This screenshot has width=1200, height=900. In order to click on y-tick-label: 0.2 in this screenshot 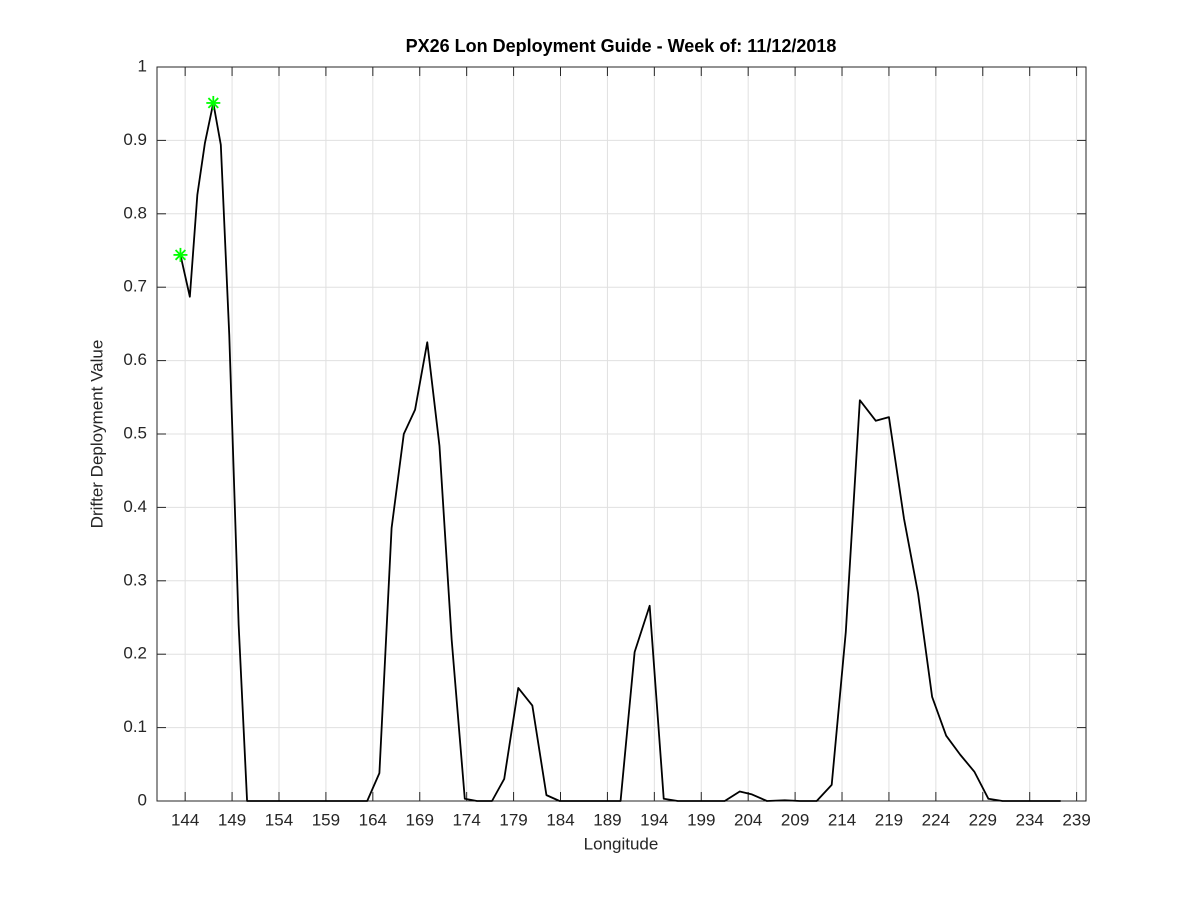, I will do `click(135, 653)`.